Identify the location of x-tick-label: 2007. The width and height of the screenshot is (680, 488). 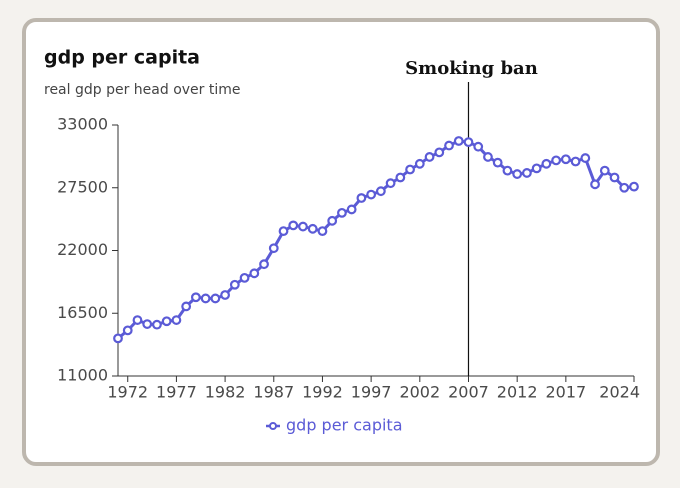
(468, 392).